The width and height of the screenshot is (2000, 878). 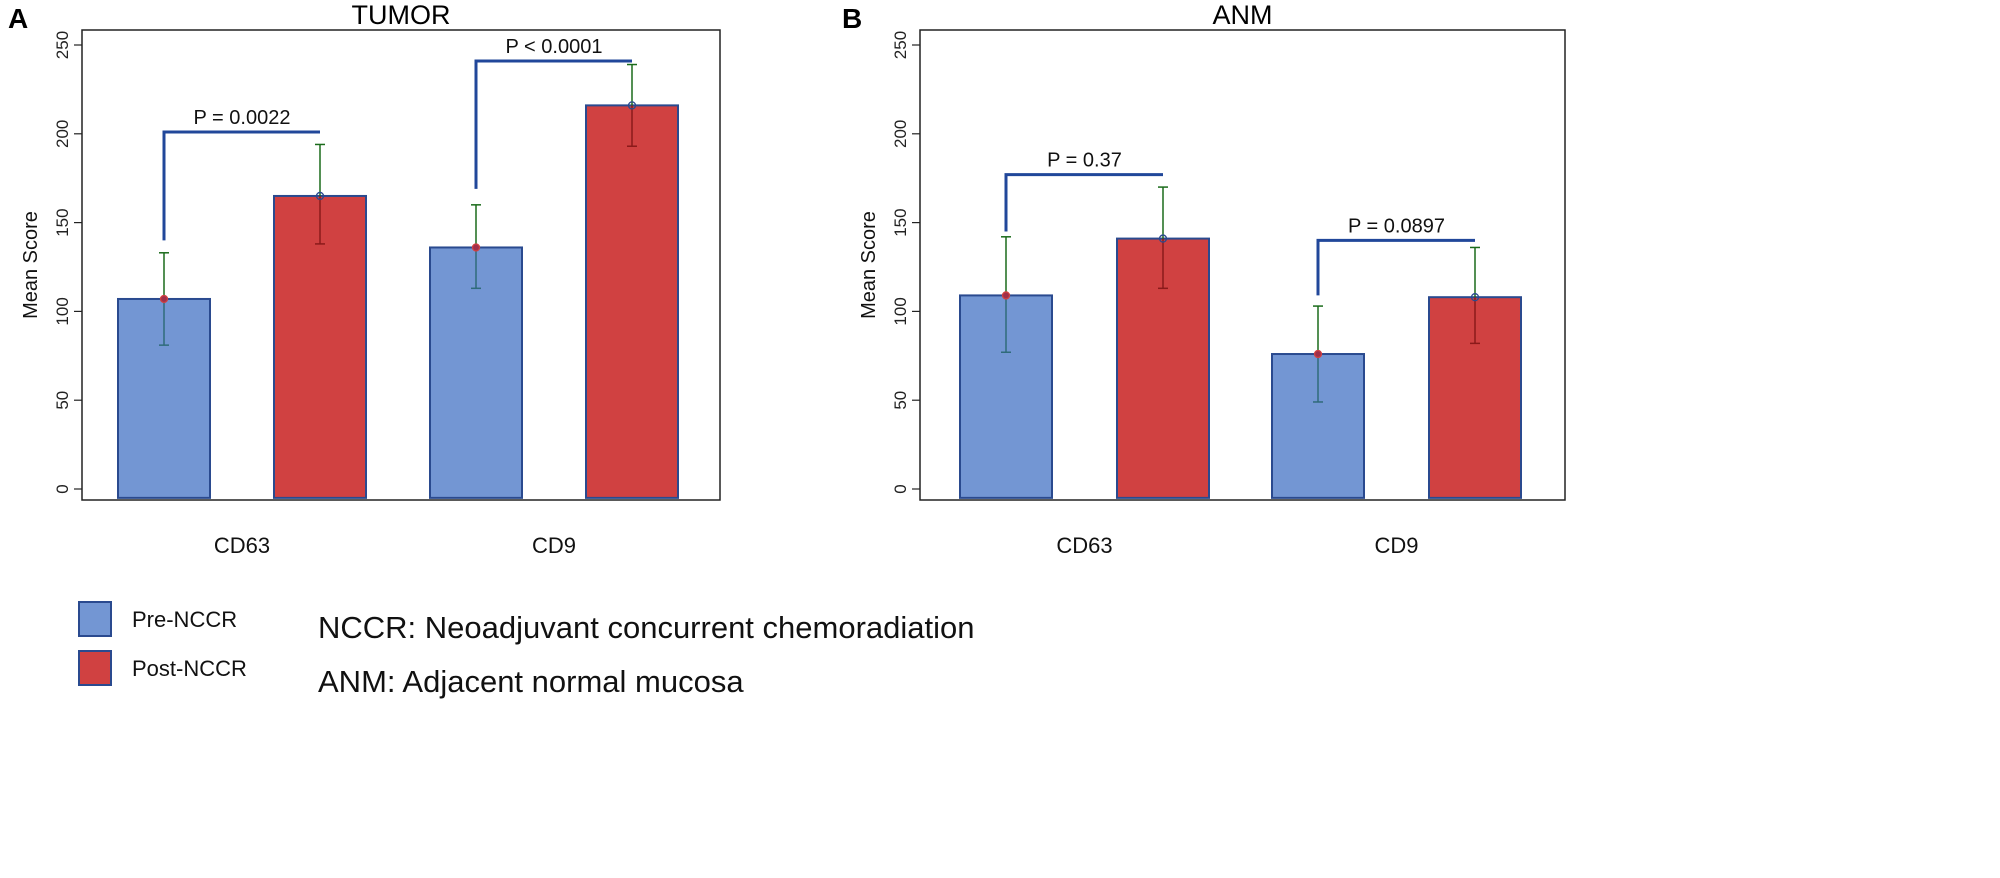 What do you see at coordinates (531, 681) in the screenshot?
I see `note-anm: ANM: Adjacent normal mucosa` at bounding box center [531, 681].